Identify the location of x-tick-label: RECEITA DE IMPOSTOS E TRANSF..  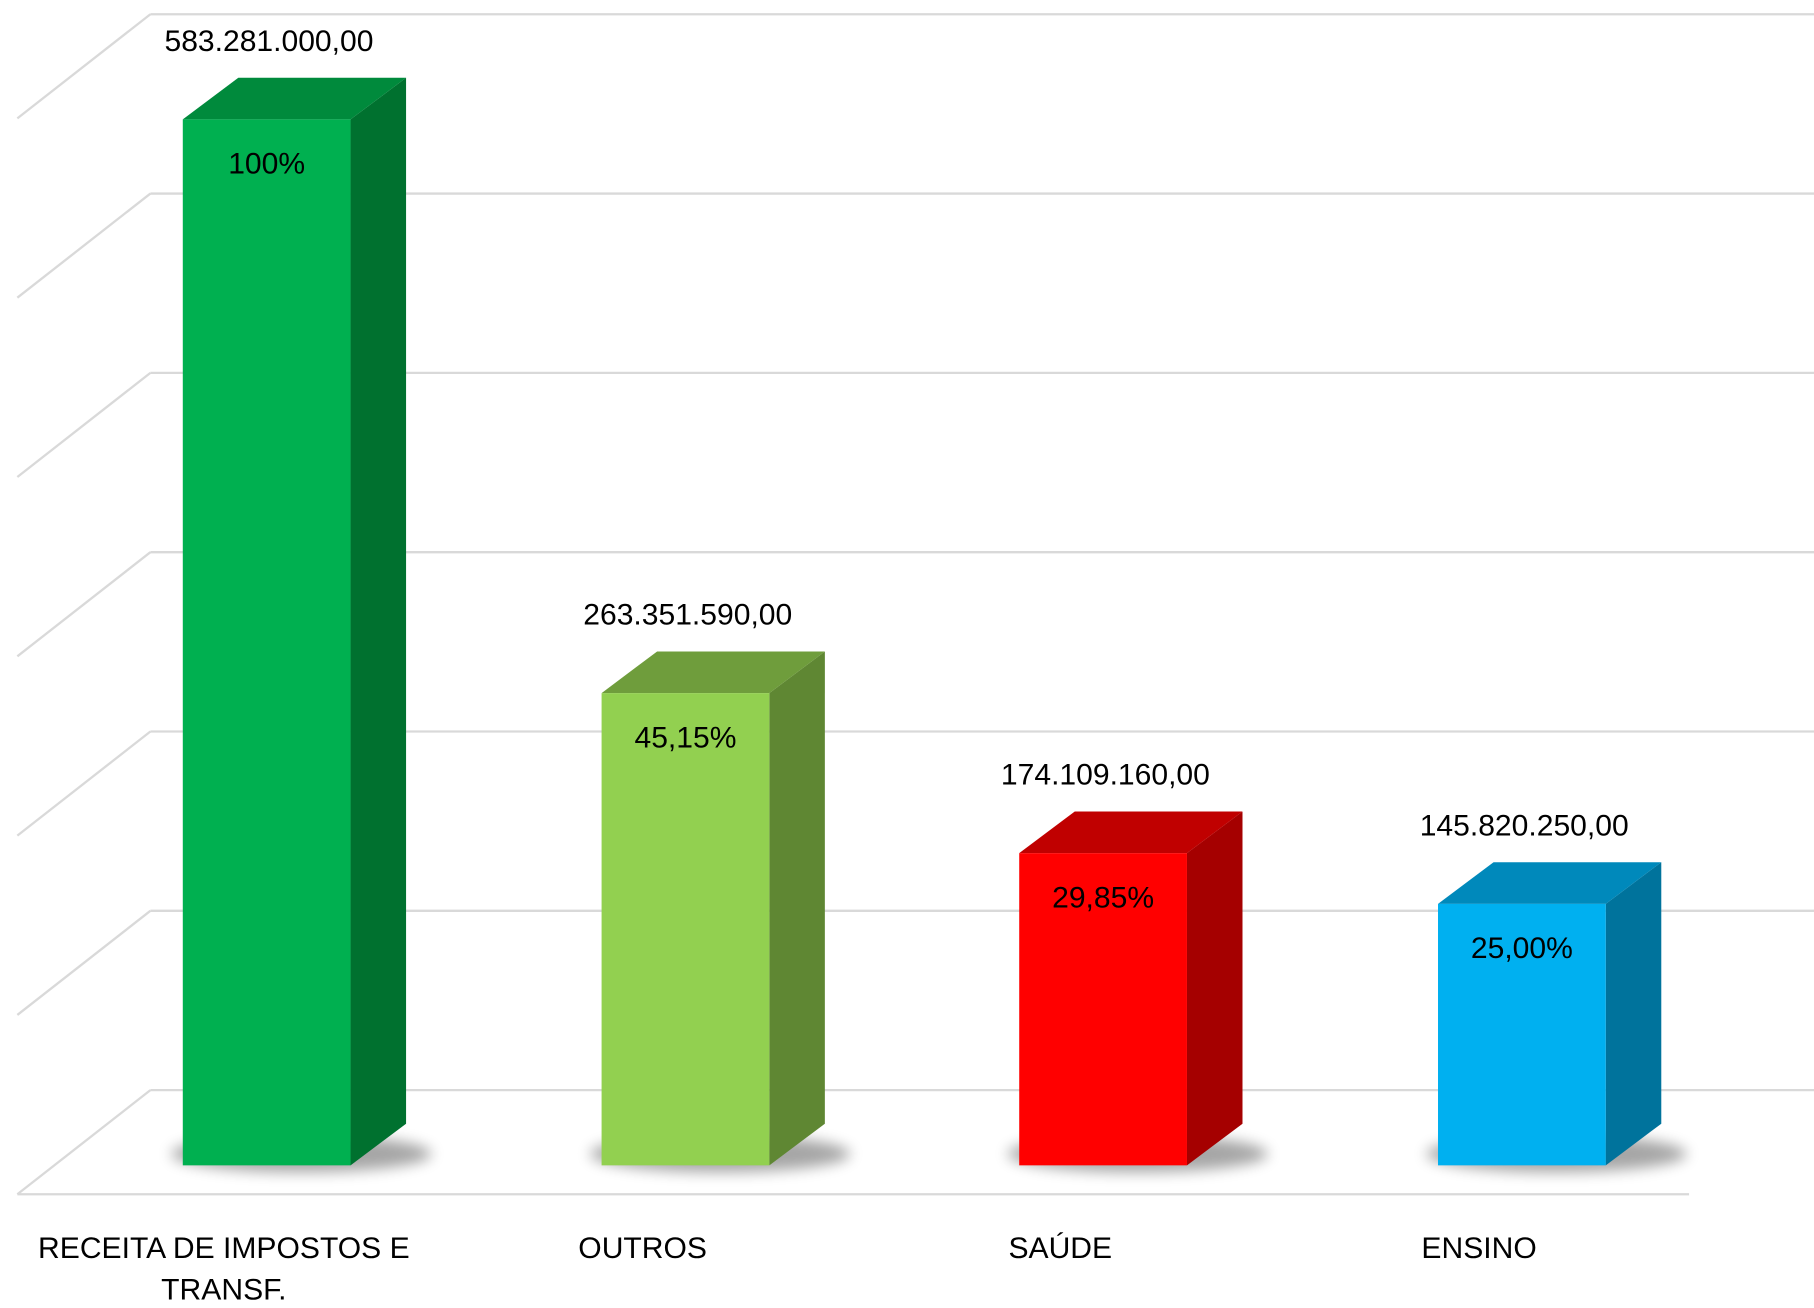
(224, 1268).